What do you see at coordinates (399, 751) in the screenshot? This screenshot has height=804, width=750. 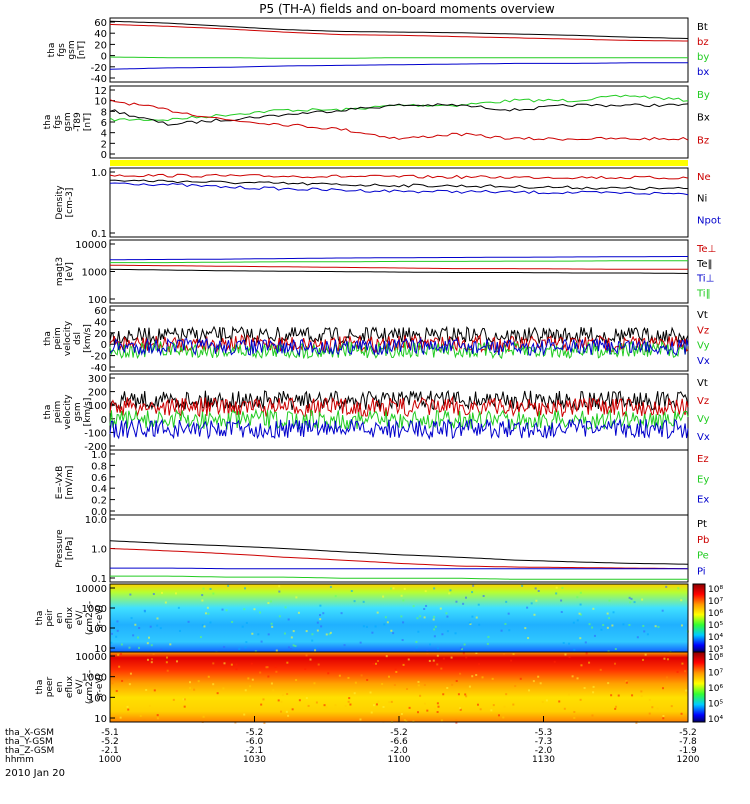 I see `x-axis-value: -2.0` at bounding box center [399, 751].